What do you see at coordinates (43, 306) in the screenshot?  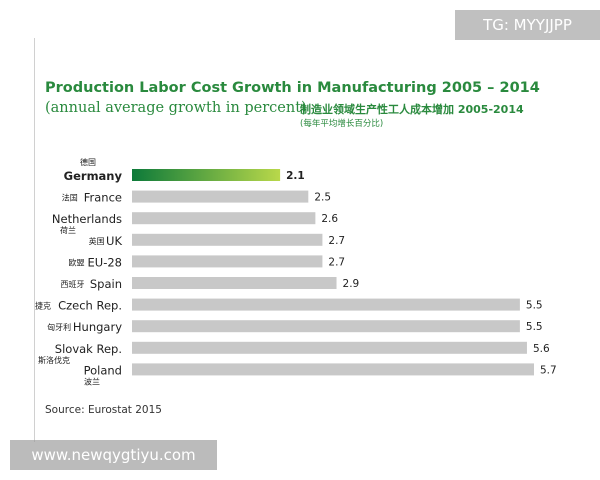 I see `category-label-cn-czech-rep: 捷克` at bounding box center [43, 306].